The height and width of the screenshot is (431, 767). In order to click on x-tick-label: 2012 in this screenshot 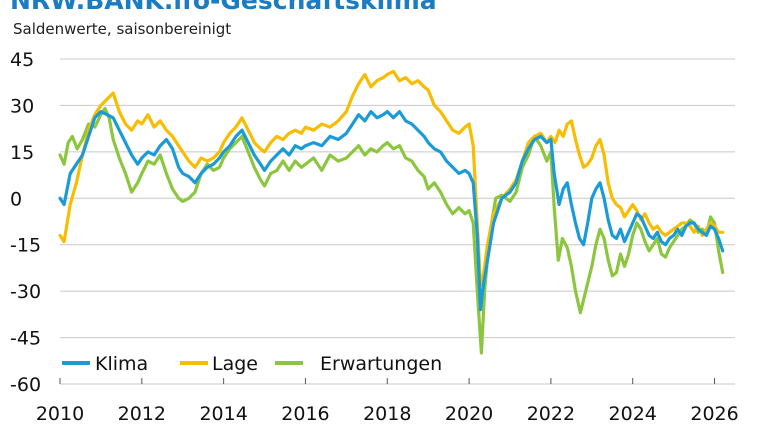, I will do `click(142, 414)`.